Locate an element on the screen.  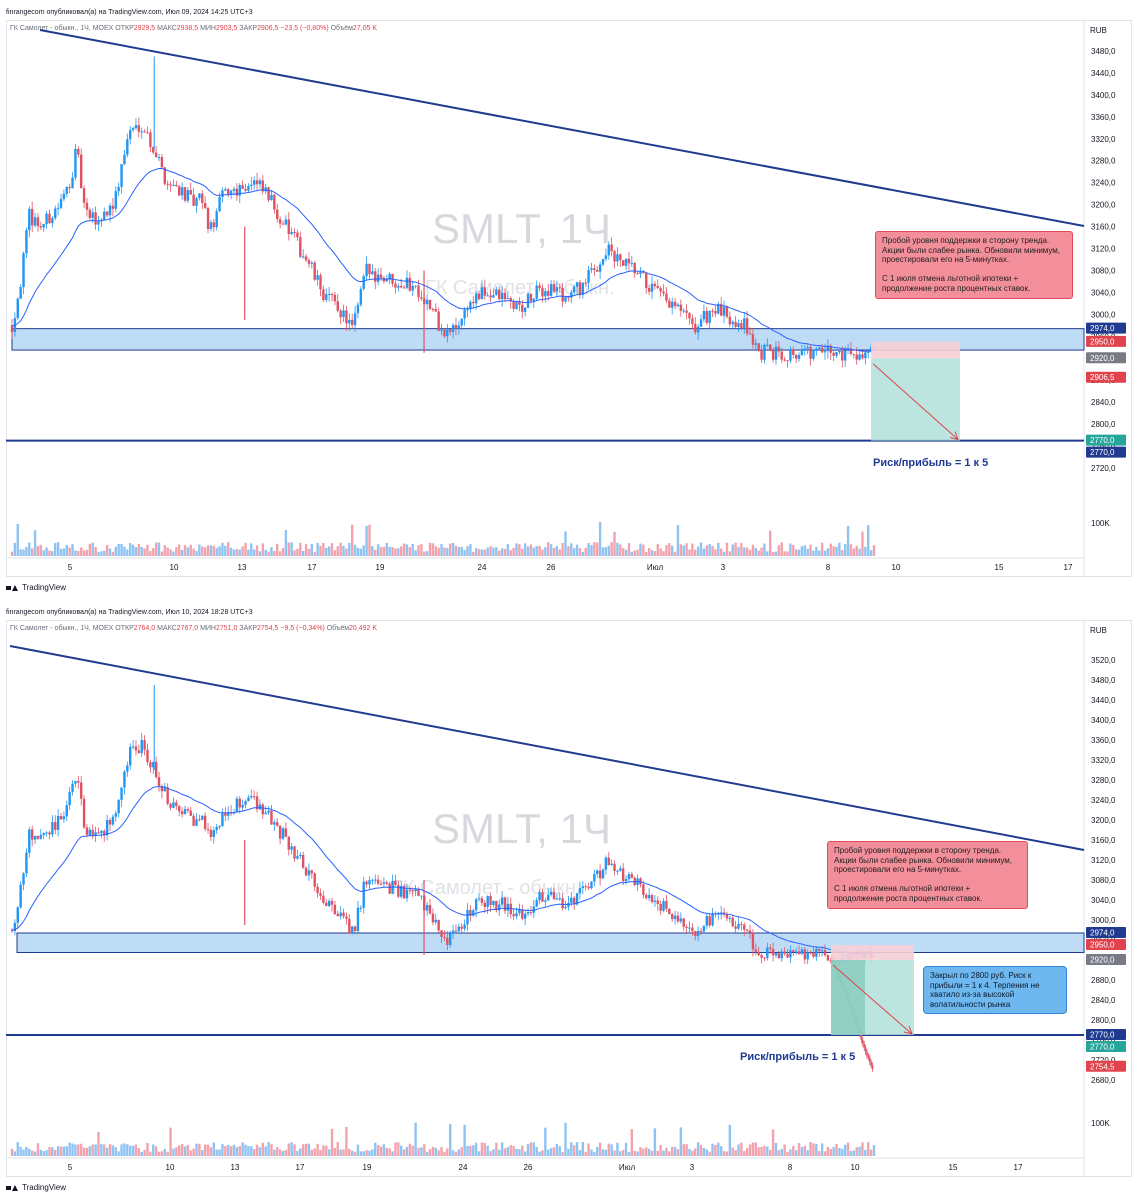
stop-loss-zone is located at coordinates (872, 952).